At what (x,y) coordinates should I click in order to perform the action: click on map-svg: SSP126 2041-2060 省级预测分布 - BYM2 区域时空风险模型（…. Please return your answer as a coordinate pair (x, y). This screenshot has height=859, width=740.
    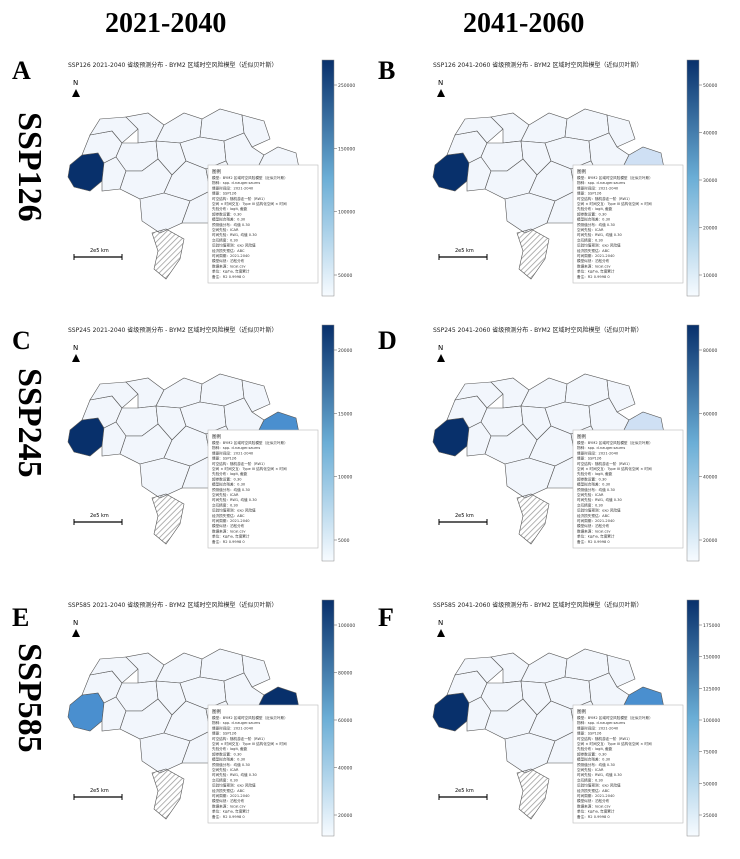
    Looking at the image, I should click on (574, 178).